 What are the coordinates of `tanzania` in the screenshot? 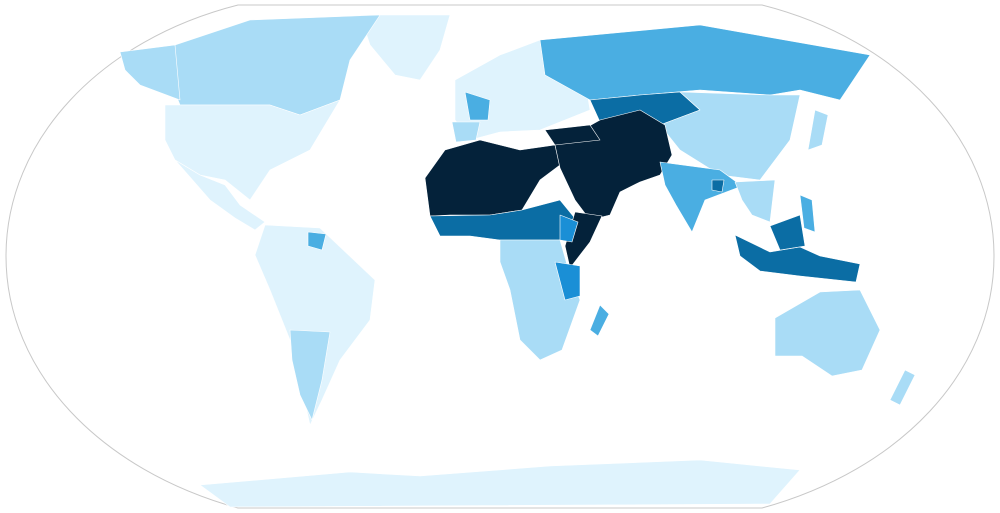 It's located at (567, 281).